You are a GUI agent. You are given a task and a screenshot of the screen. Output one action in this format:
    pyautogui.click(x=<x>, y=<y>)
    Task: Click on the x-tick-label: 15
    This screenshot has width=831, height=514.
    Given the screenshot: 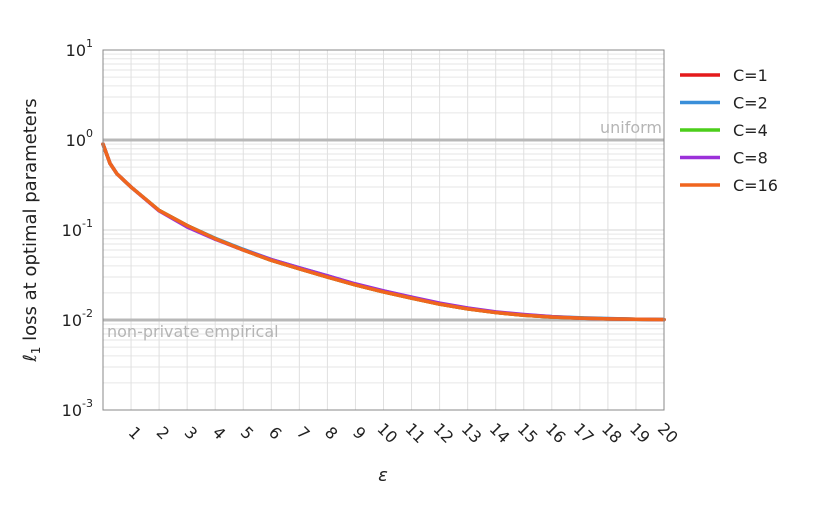 What is the action you would take?
    pyautogui.click(x=528, y=433)
    